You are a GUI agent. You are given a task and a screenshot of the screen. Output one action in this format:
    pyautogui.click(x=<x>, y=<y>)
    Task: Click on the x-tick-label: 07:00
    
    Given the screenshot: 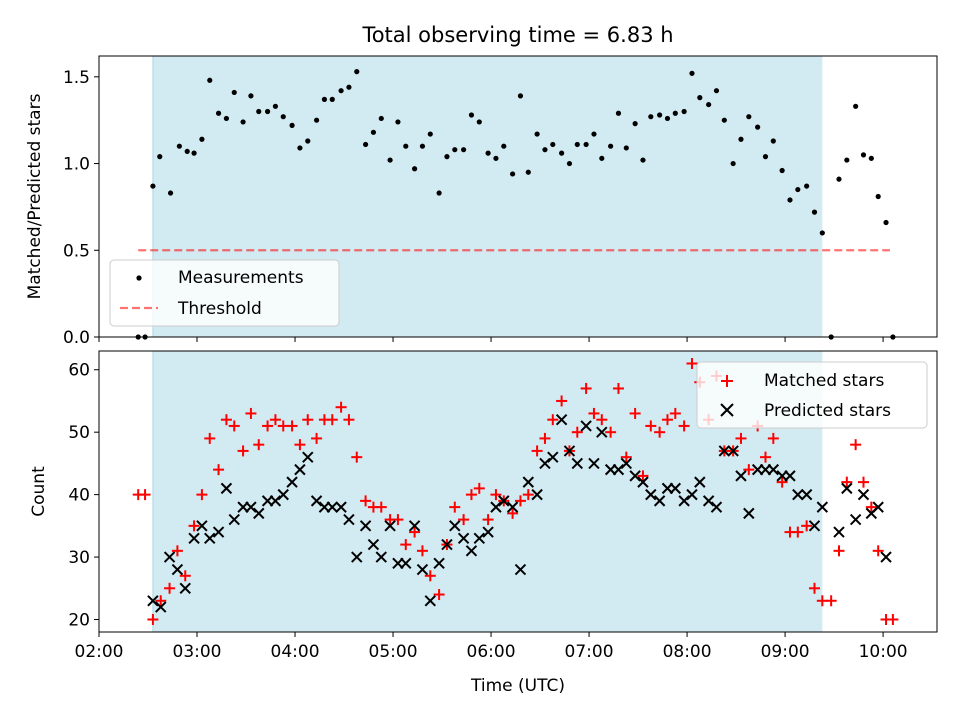 What is the action you would take?
    pyautogui.click(x=589, y=652)
    